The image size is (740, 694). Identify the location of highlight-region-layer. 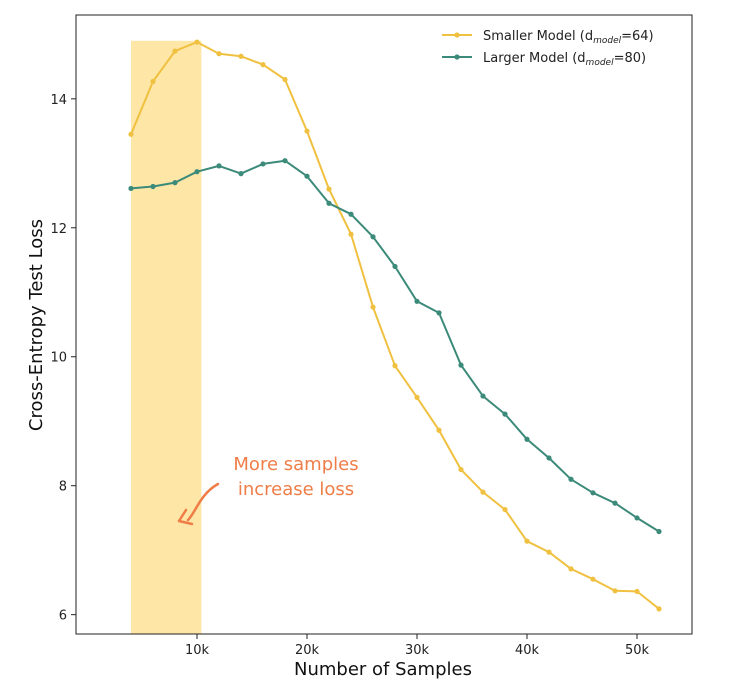
(166, 337).